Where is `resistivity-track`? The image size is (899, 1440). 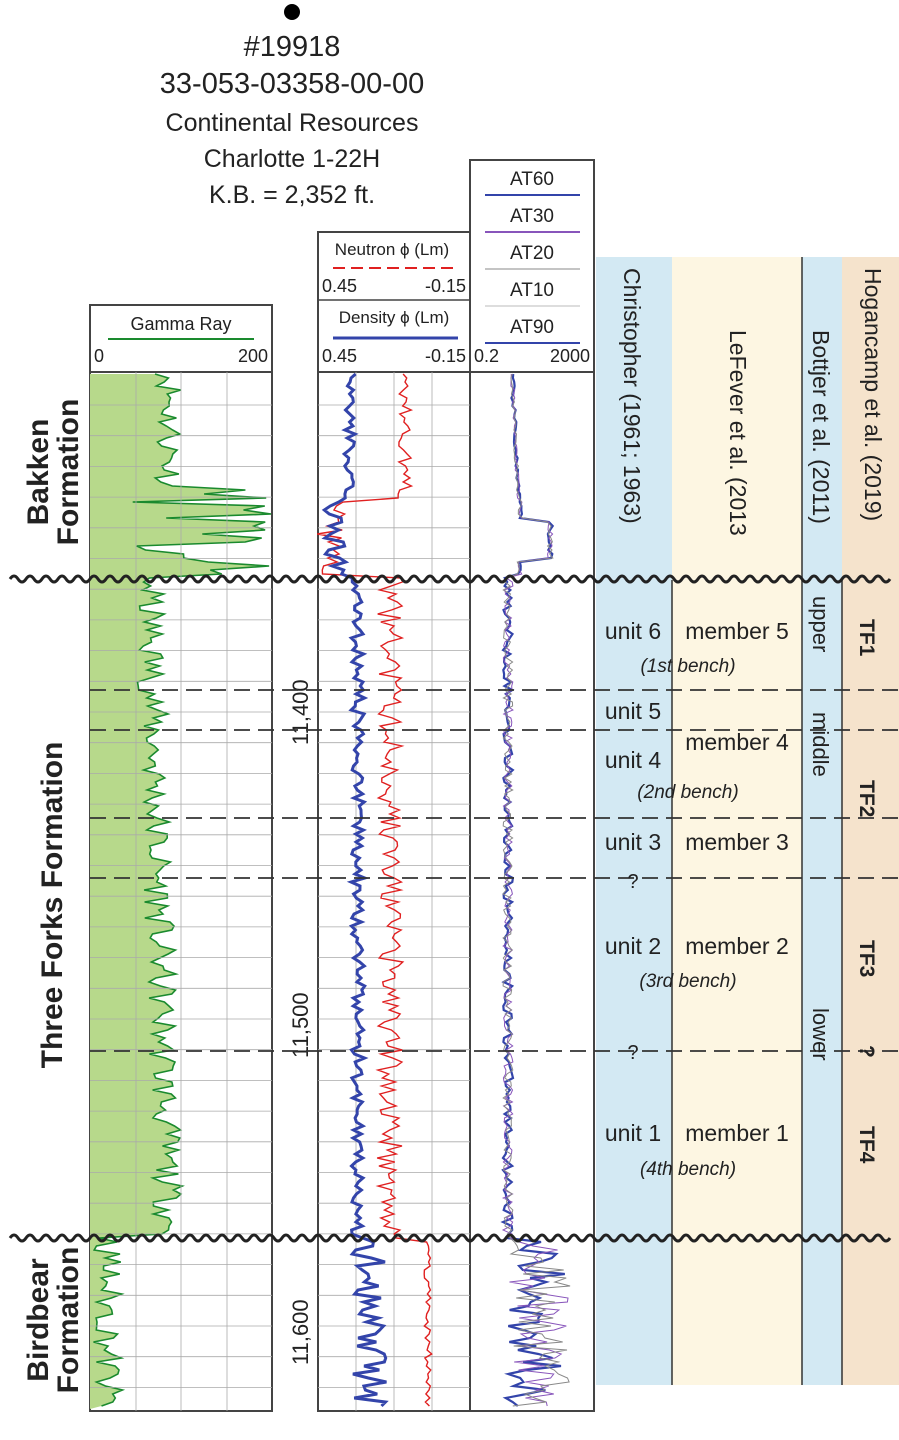 resistivity-track is located at coordinates (532, 785).